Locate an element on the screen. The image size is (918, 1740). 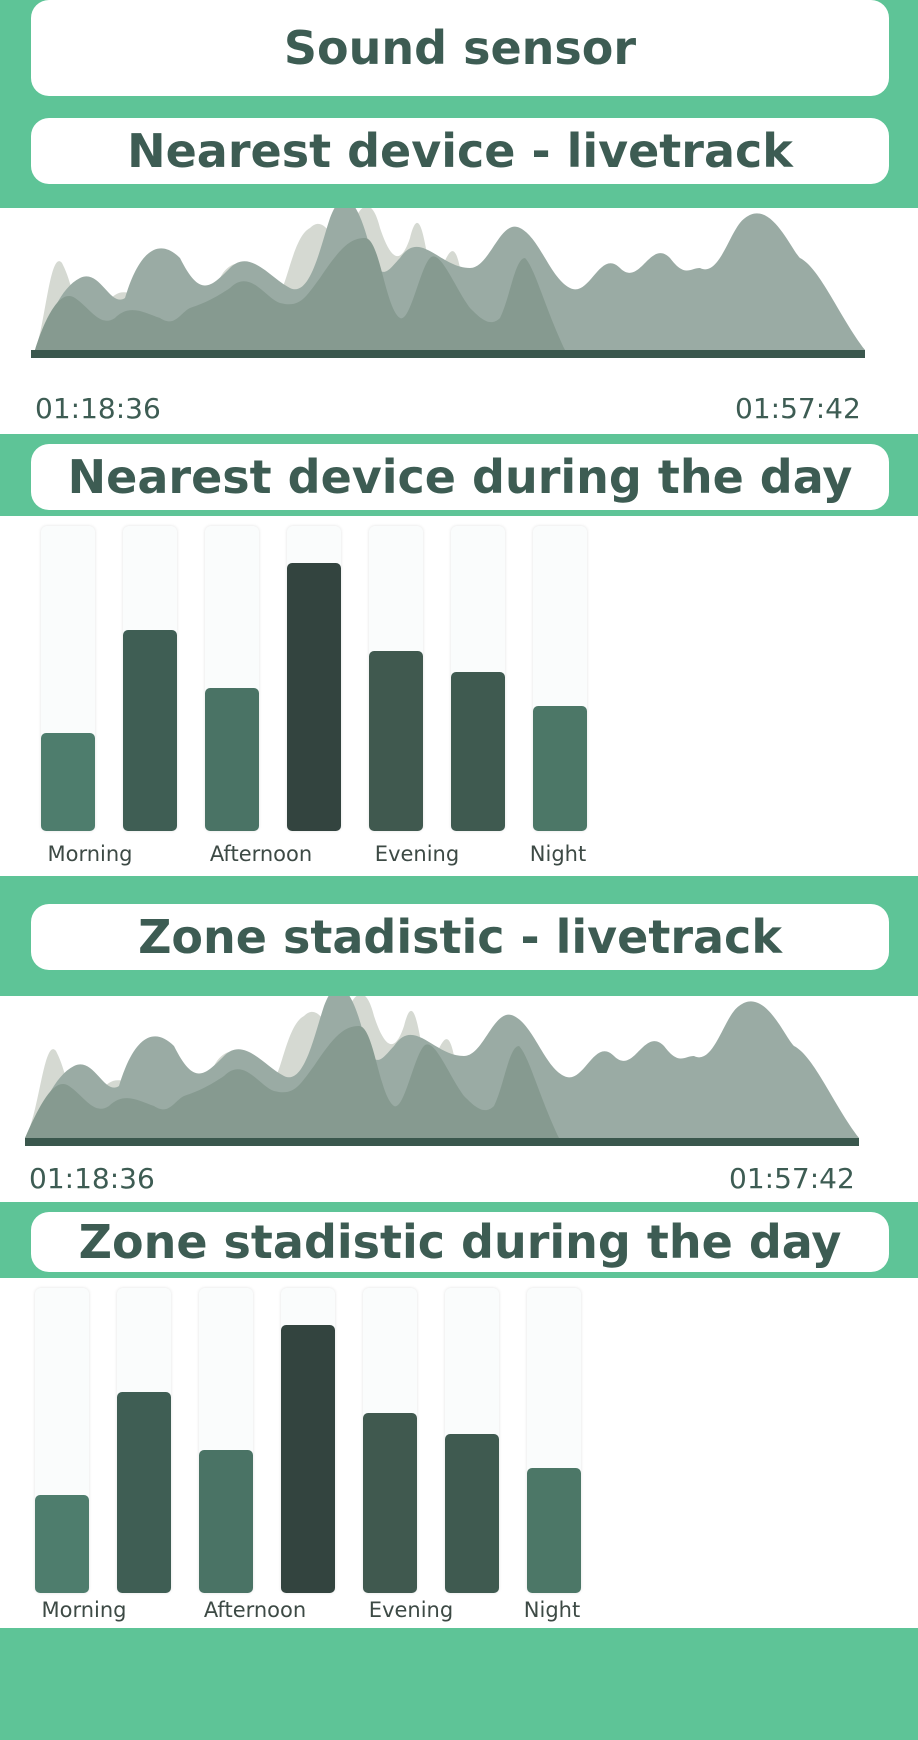
nearest-livetrack-title: Nearest device - livetrack is located at coordinates (460, 151).